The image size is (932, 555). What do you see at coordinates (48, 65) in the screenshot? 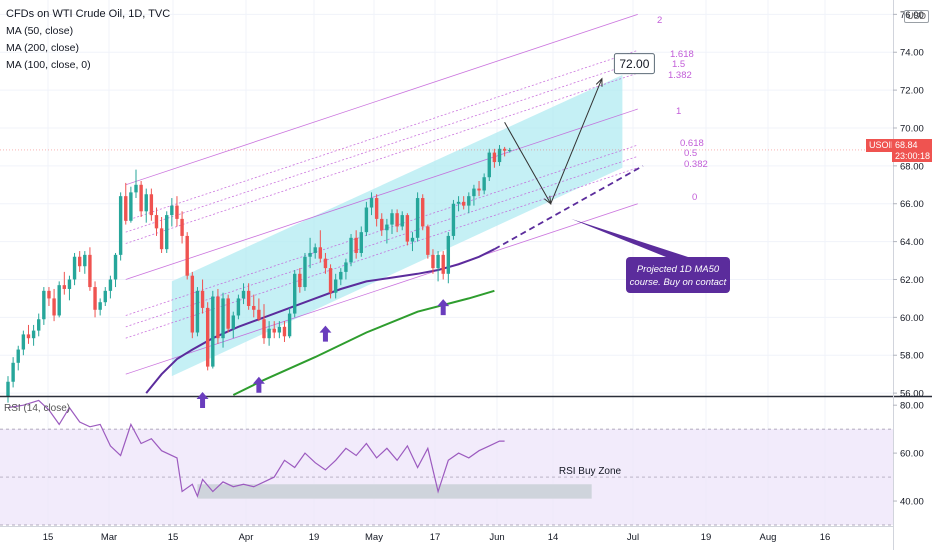
I see `ma100-legend: MA (100, close, 0)` at bounding box center [48, 65].